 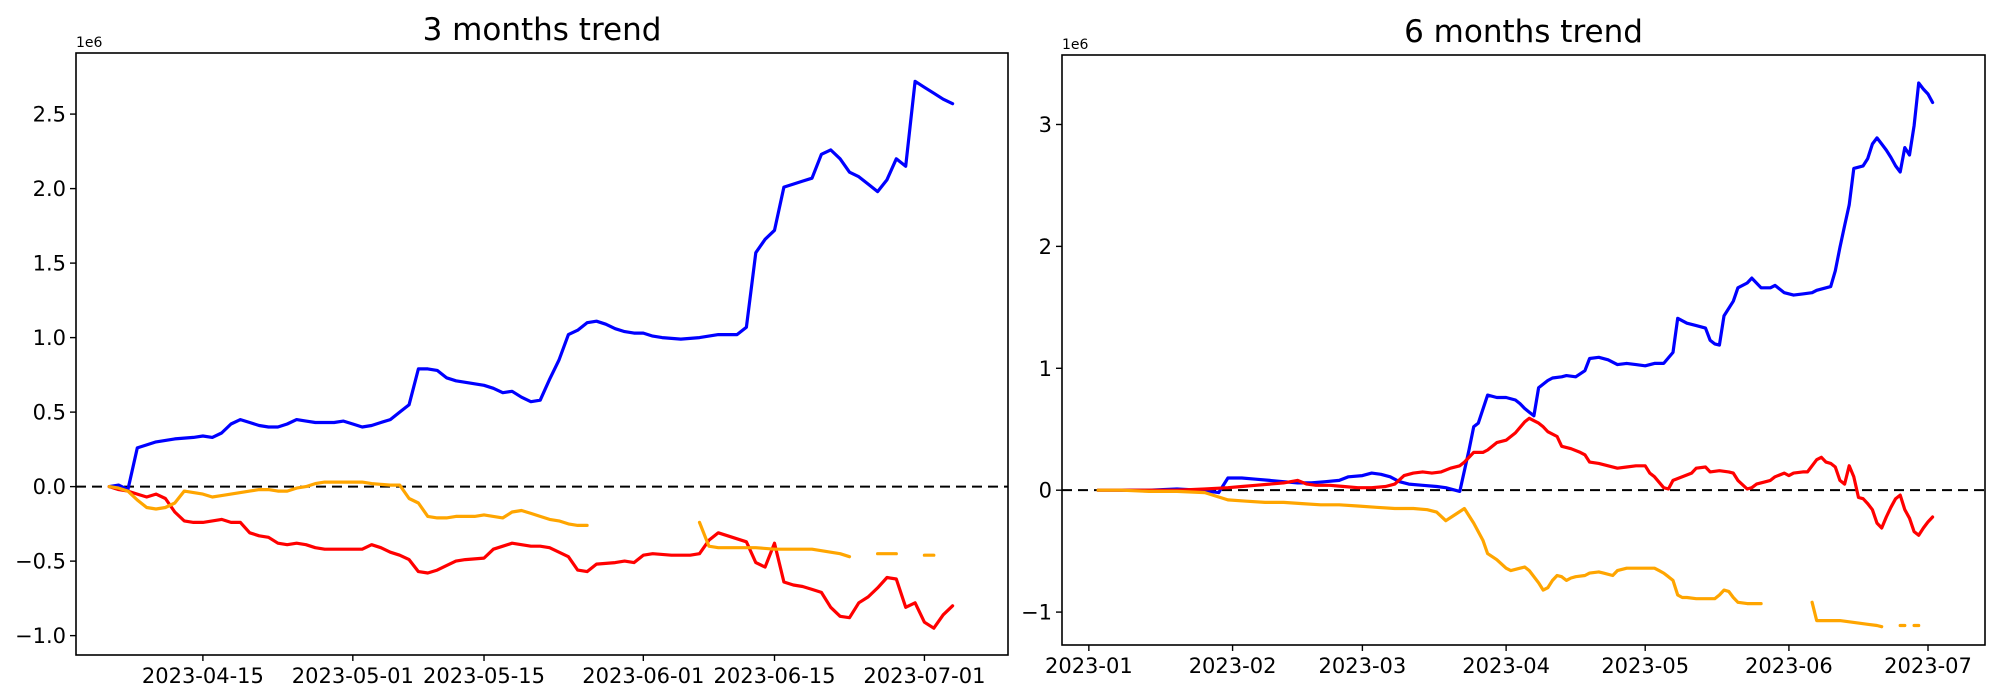 What do you see at coordinates (542, 30) in the screenshot?
I see `chart-title: 3 months trend` at bounding box center [542, 30].